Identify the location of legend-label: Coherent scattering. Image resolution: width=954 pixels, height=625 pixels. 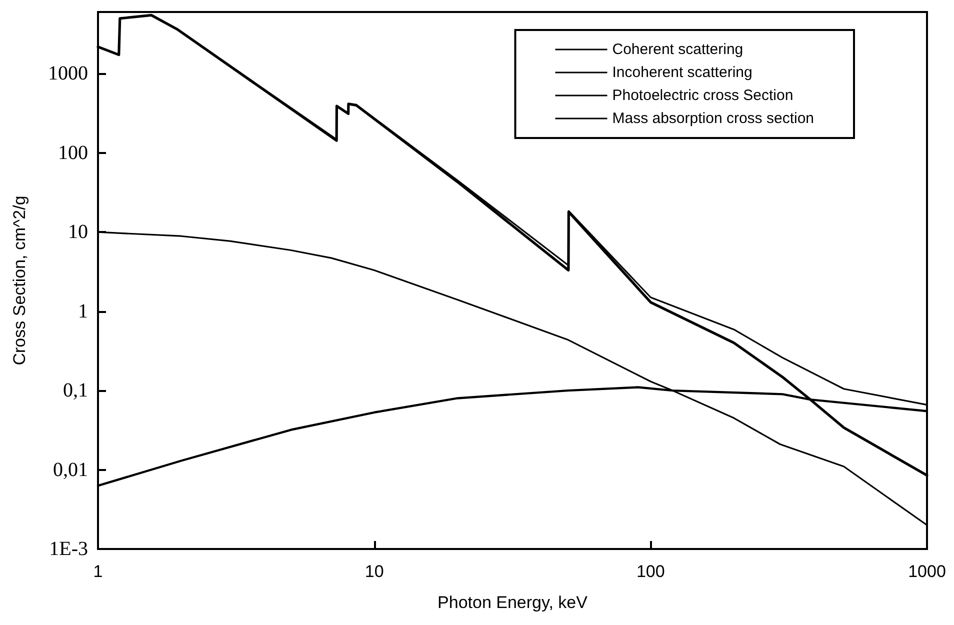
(678, 49).